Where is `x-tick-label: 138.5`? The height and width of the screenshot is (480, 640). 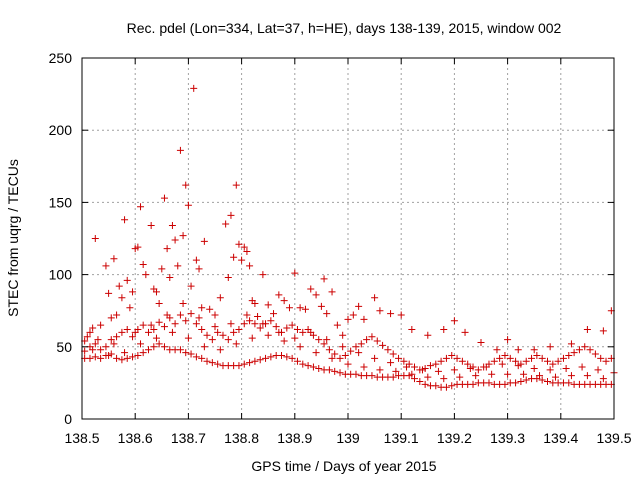 x-tick-label: 138.5 is located at coordinates (81, 438).